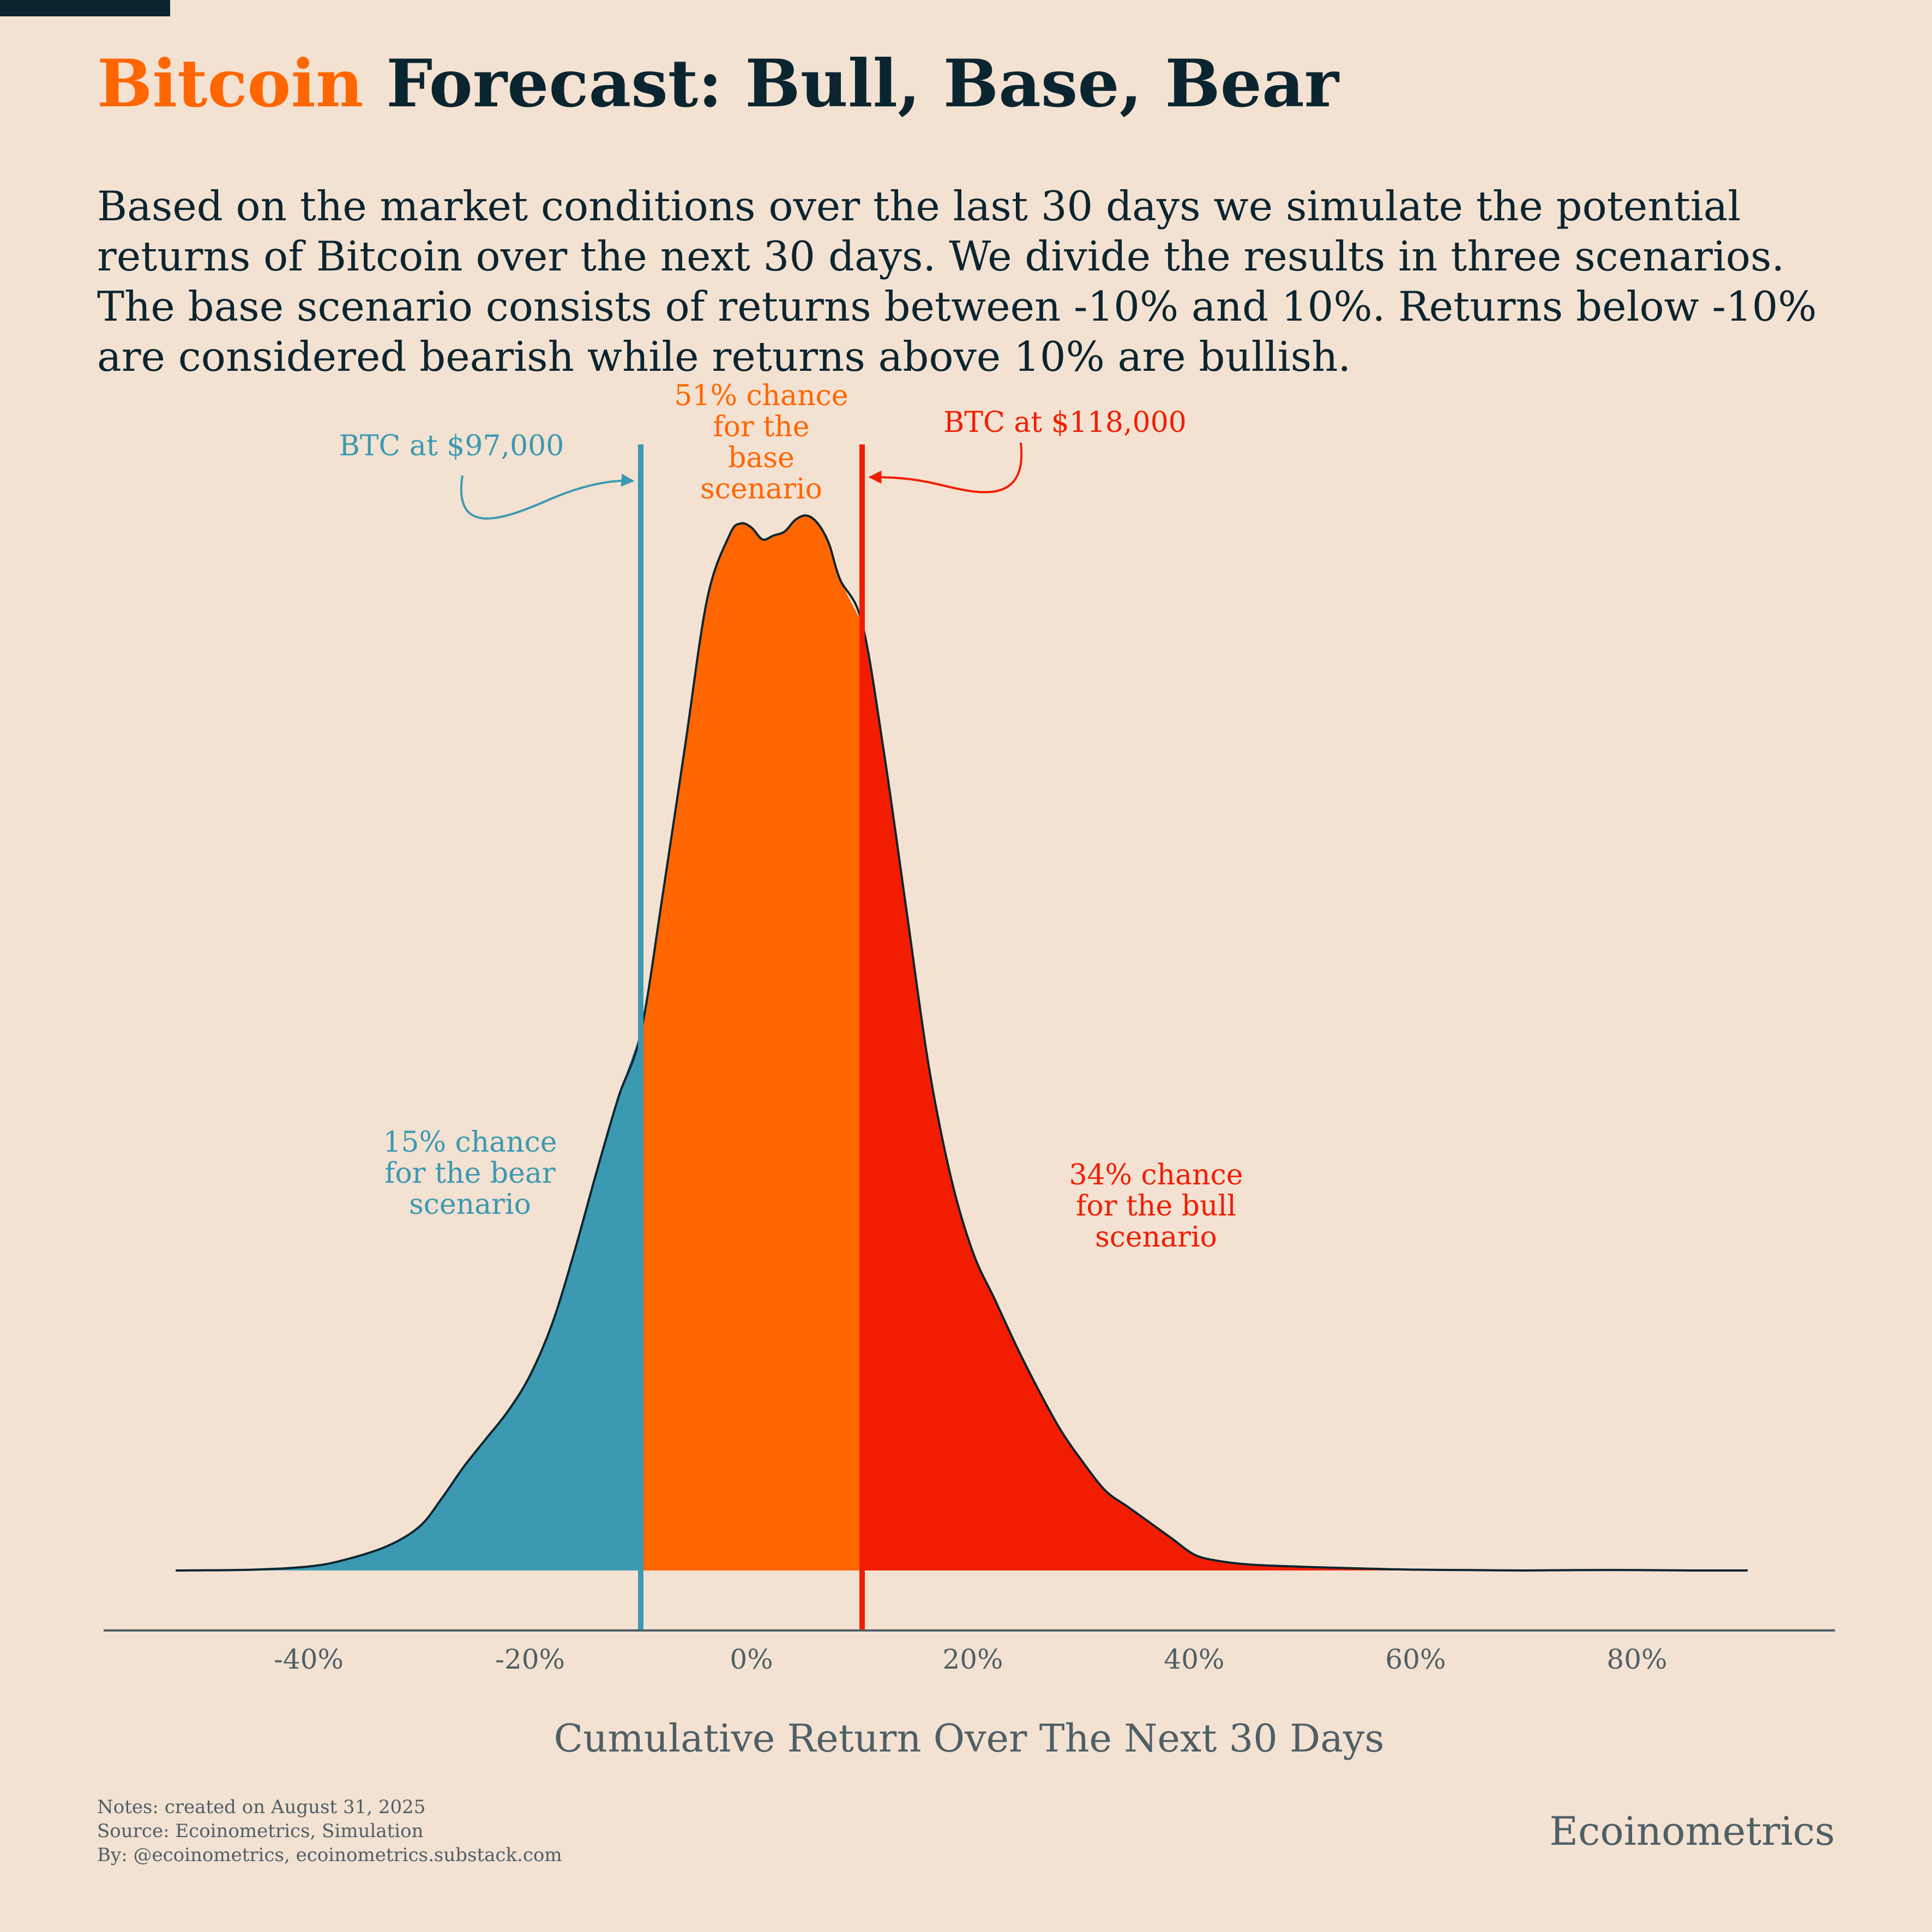  I want to click on base-scenario-label: 51% chance for the base scenario, so click(761, 442).